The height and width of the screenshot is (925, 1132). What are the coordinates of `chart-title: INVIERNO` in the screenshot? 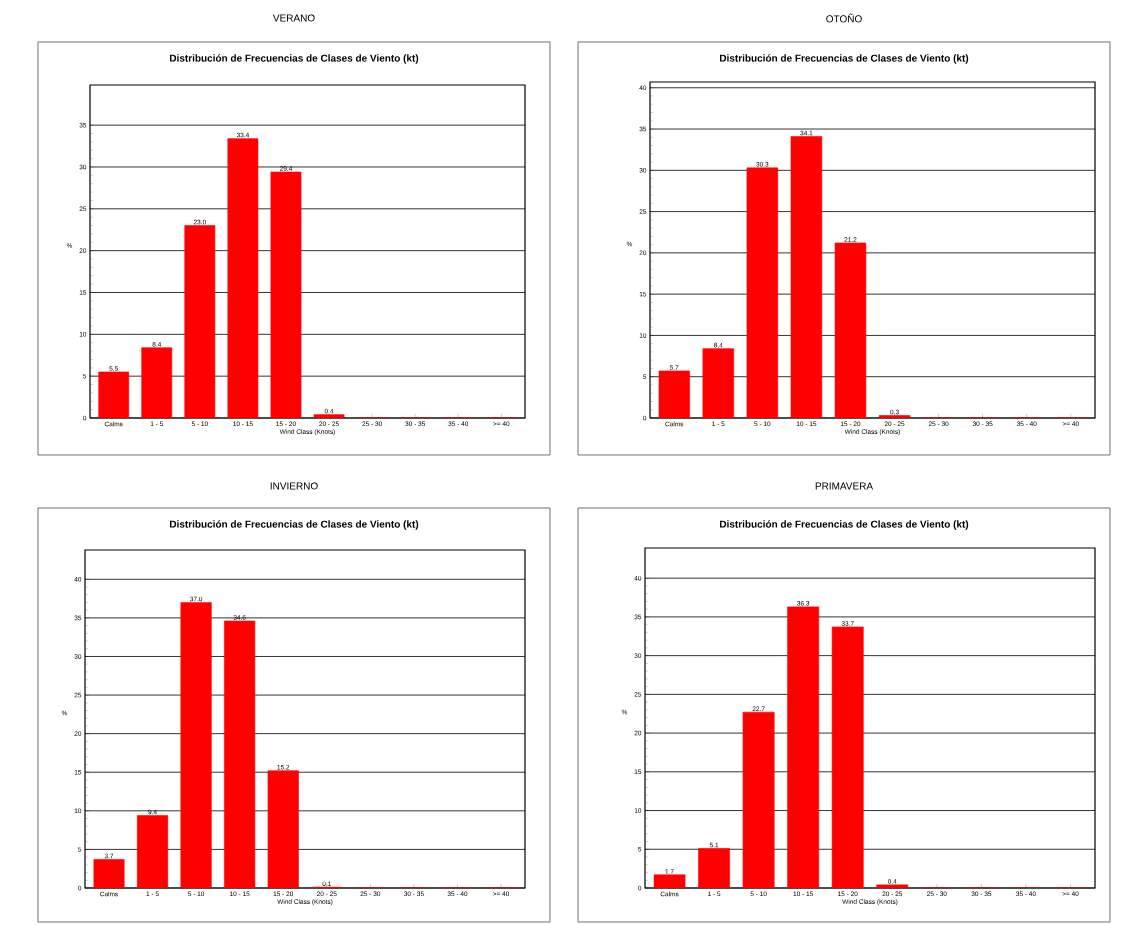 It's located at (294, 486).